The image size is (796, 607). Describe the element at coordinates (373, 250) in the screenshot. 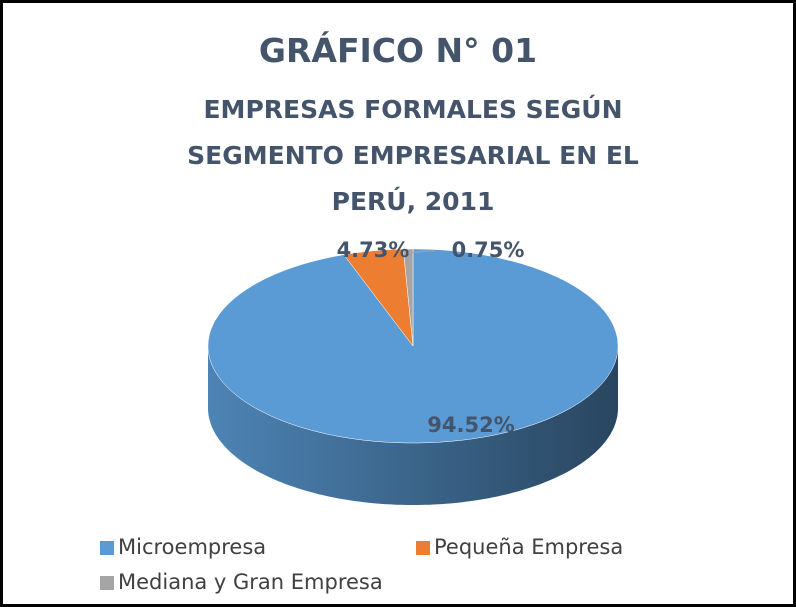

I see `data-label: 4.73%` at that location.